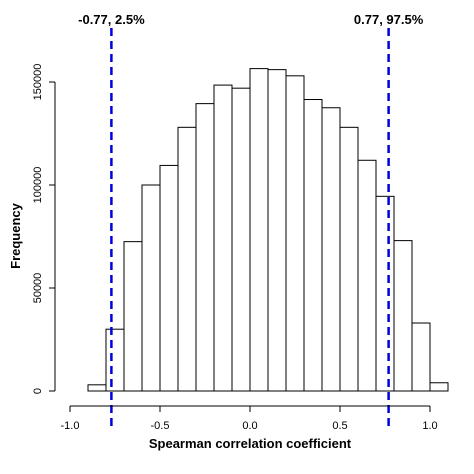  I want to click on reference-label-0: -0.77, 2.5%, so click(111, 19).